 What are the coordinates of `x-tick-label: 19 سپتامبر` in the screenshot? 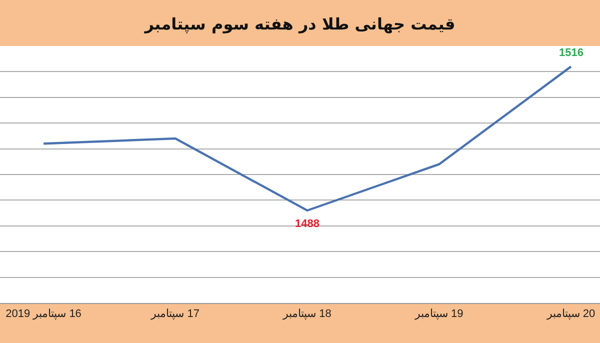 It's located at (439, 314).